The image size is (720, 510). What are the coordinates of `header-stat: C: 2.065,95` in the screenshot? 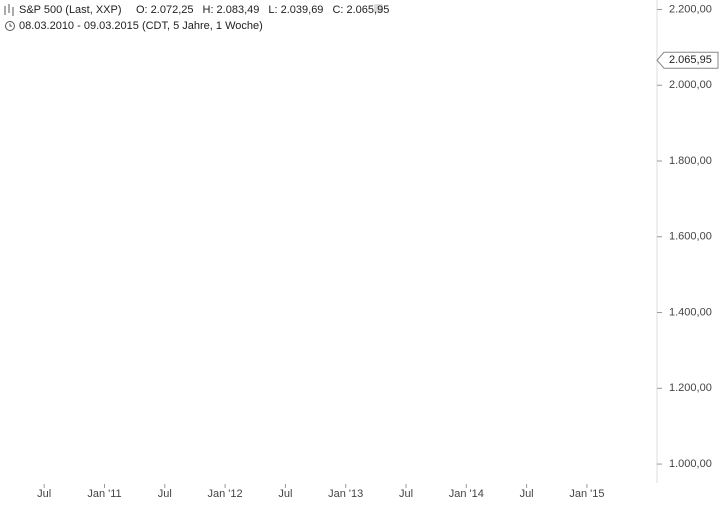 It's located at (360, 10).